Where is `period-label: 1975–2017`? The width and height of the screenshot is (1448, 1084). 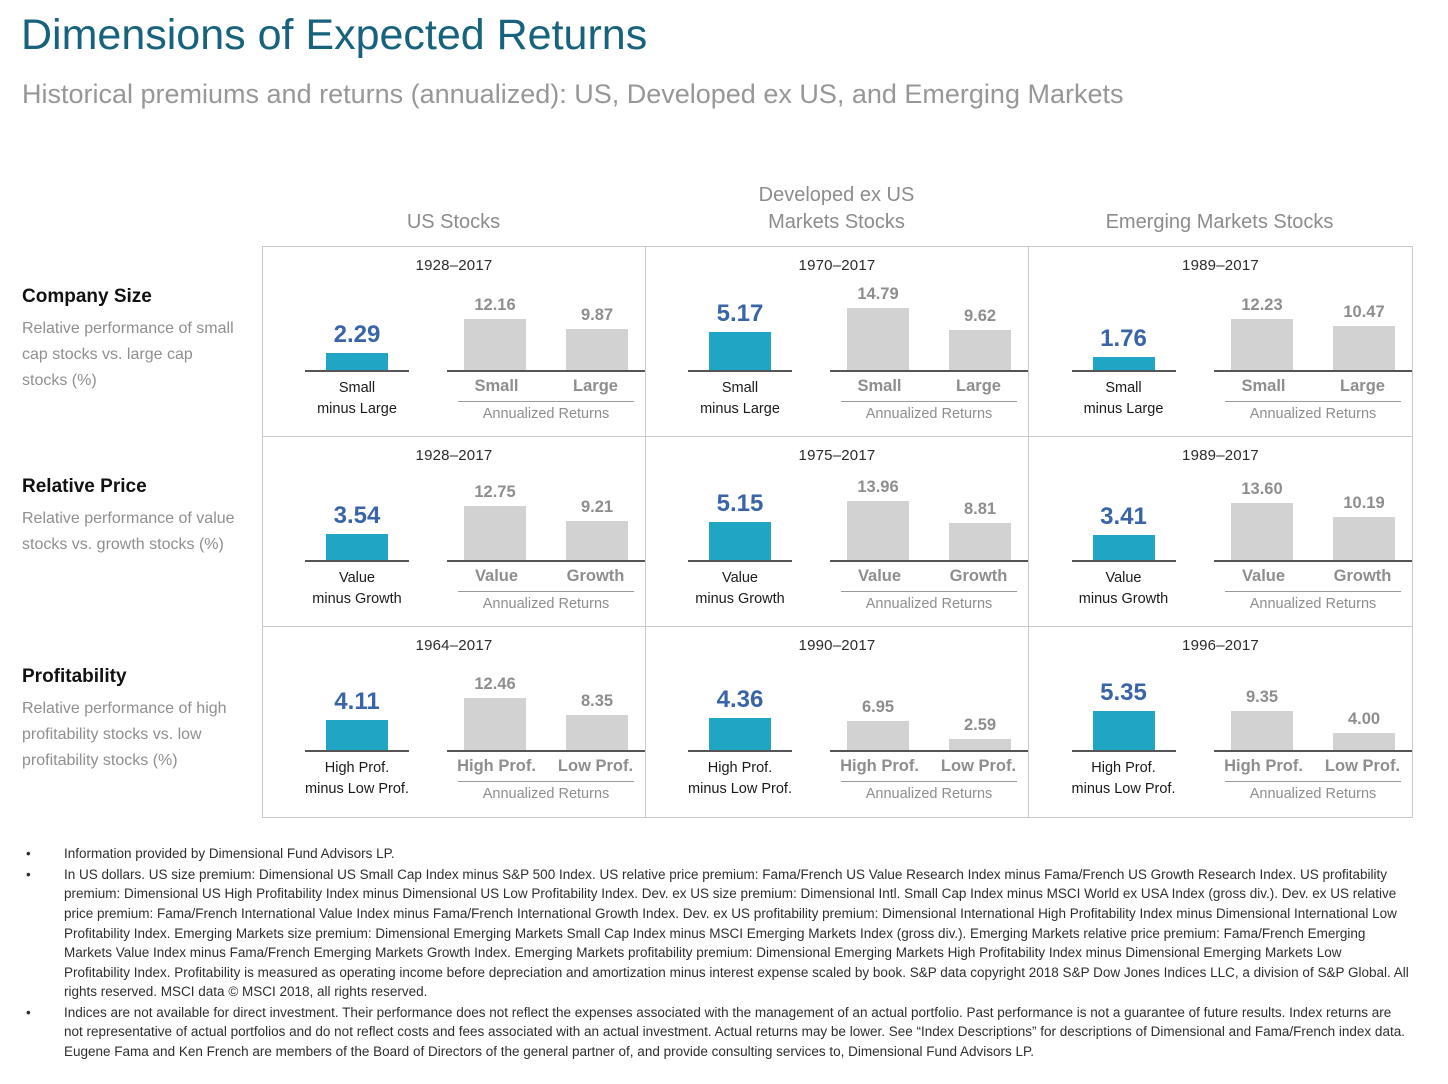 period-label: 1975–2017 is located at coordinates (837, 456).